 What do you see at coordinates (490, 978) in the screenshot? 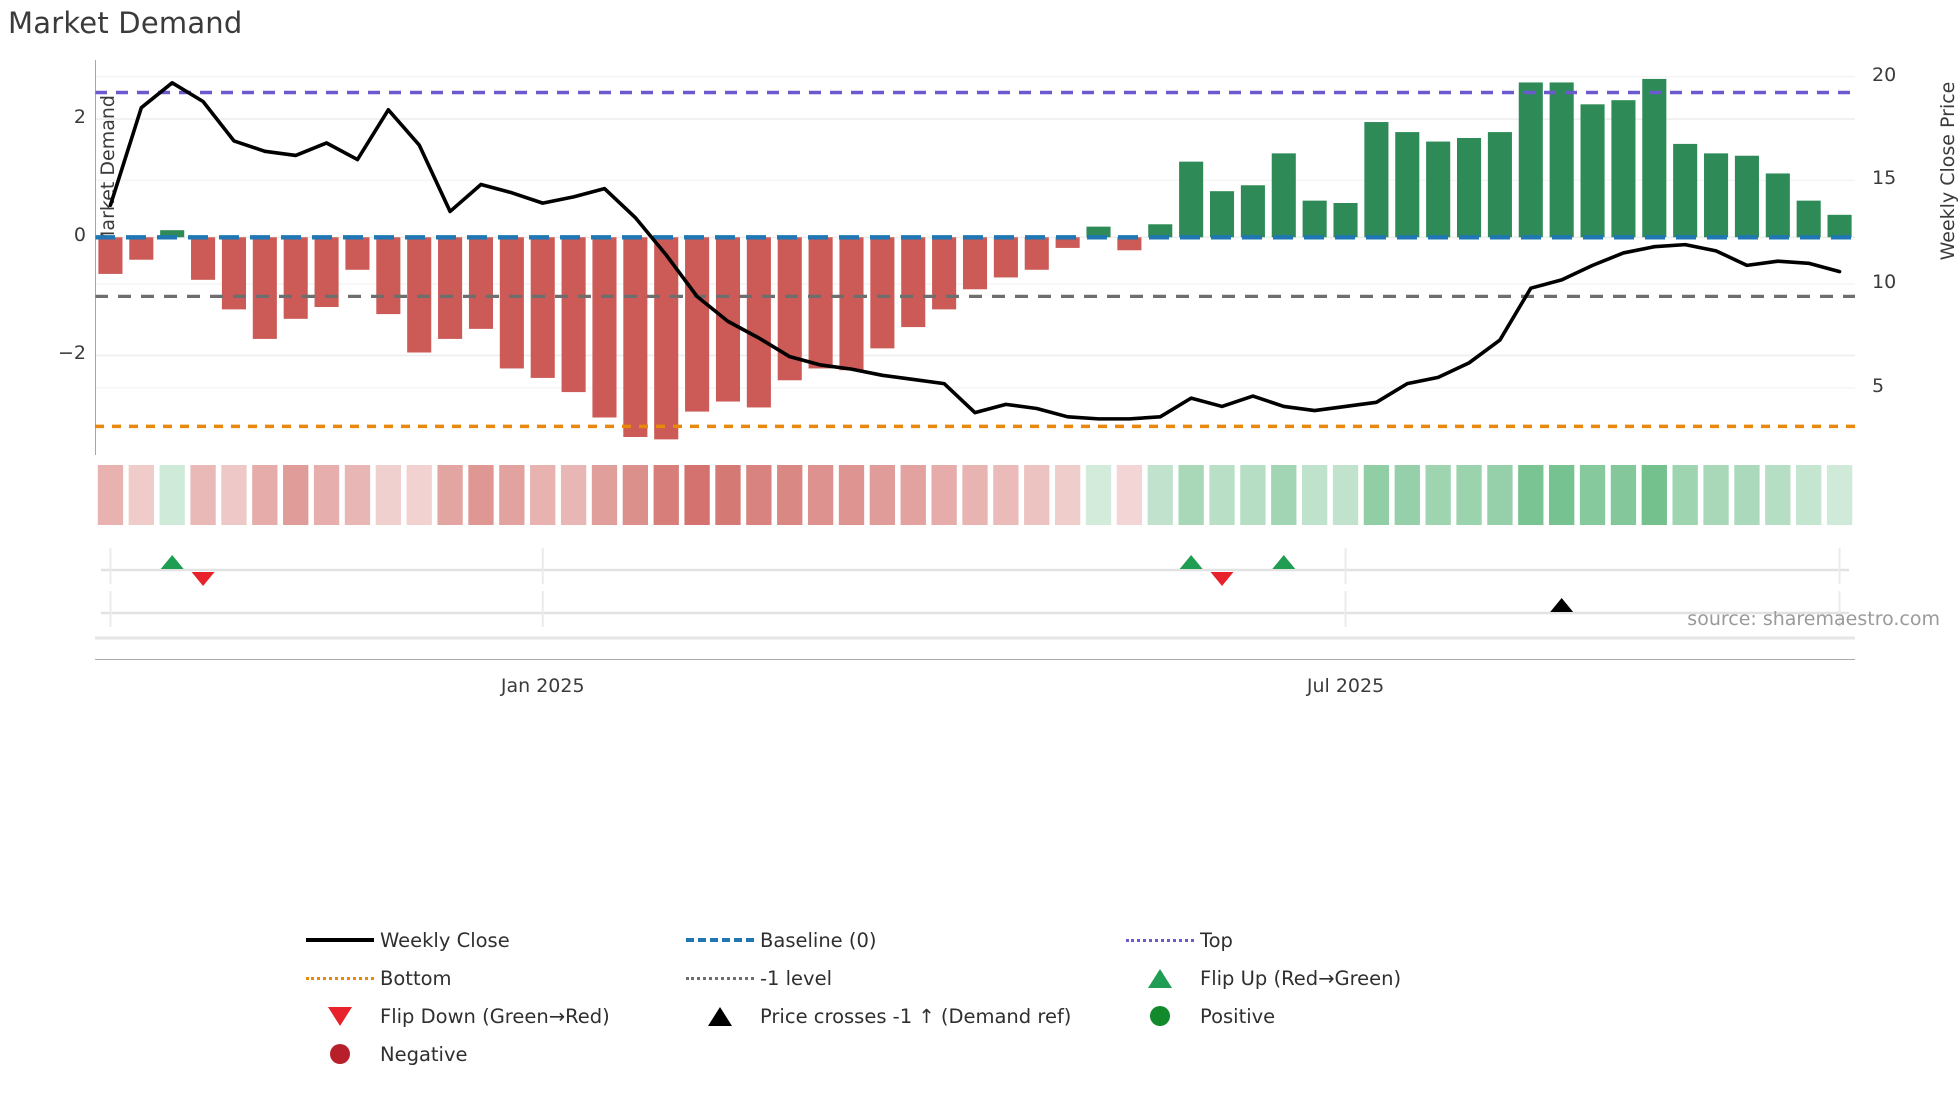
I see `legend-item: Bottom` at bounding box center [490, 978].